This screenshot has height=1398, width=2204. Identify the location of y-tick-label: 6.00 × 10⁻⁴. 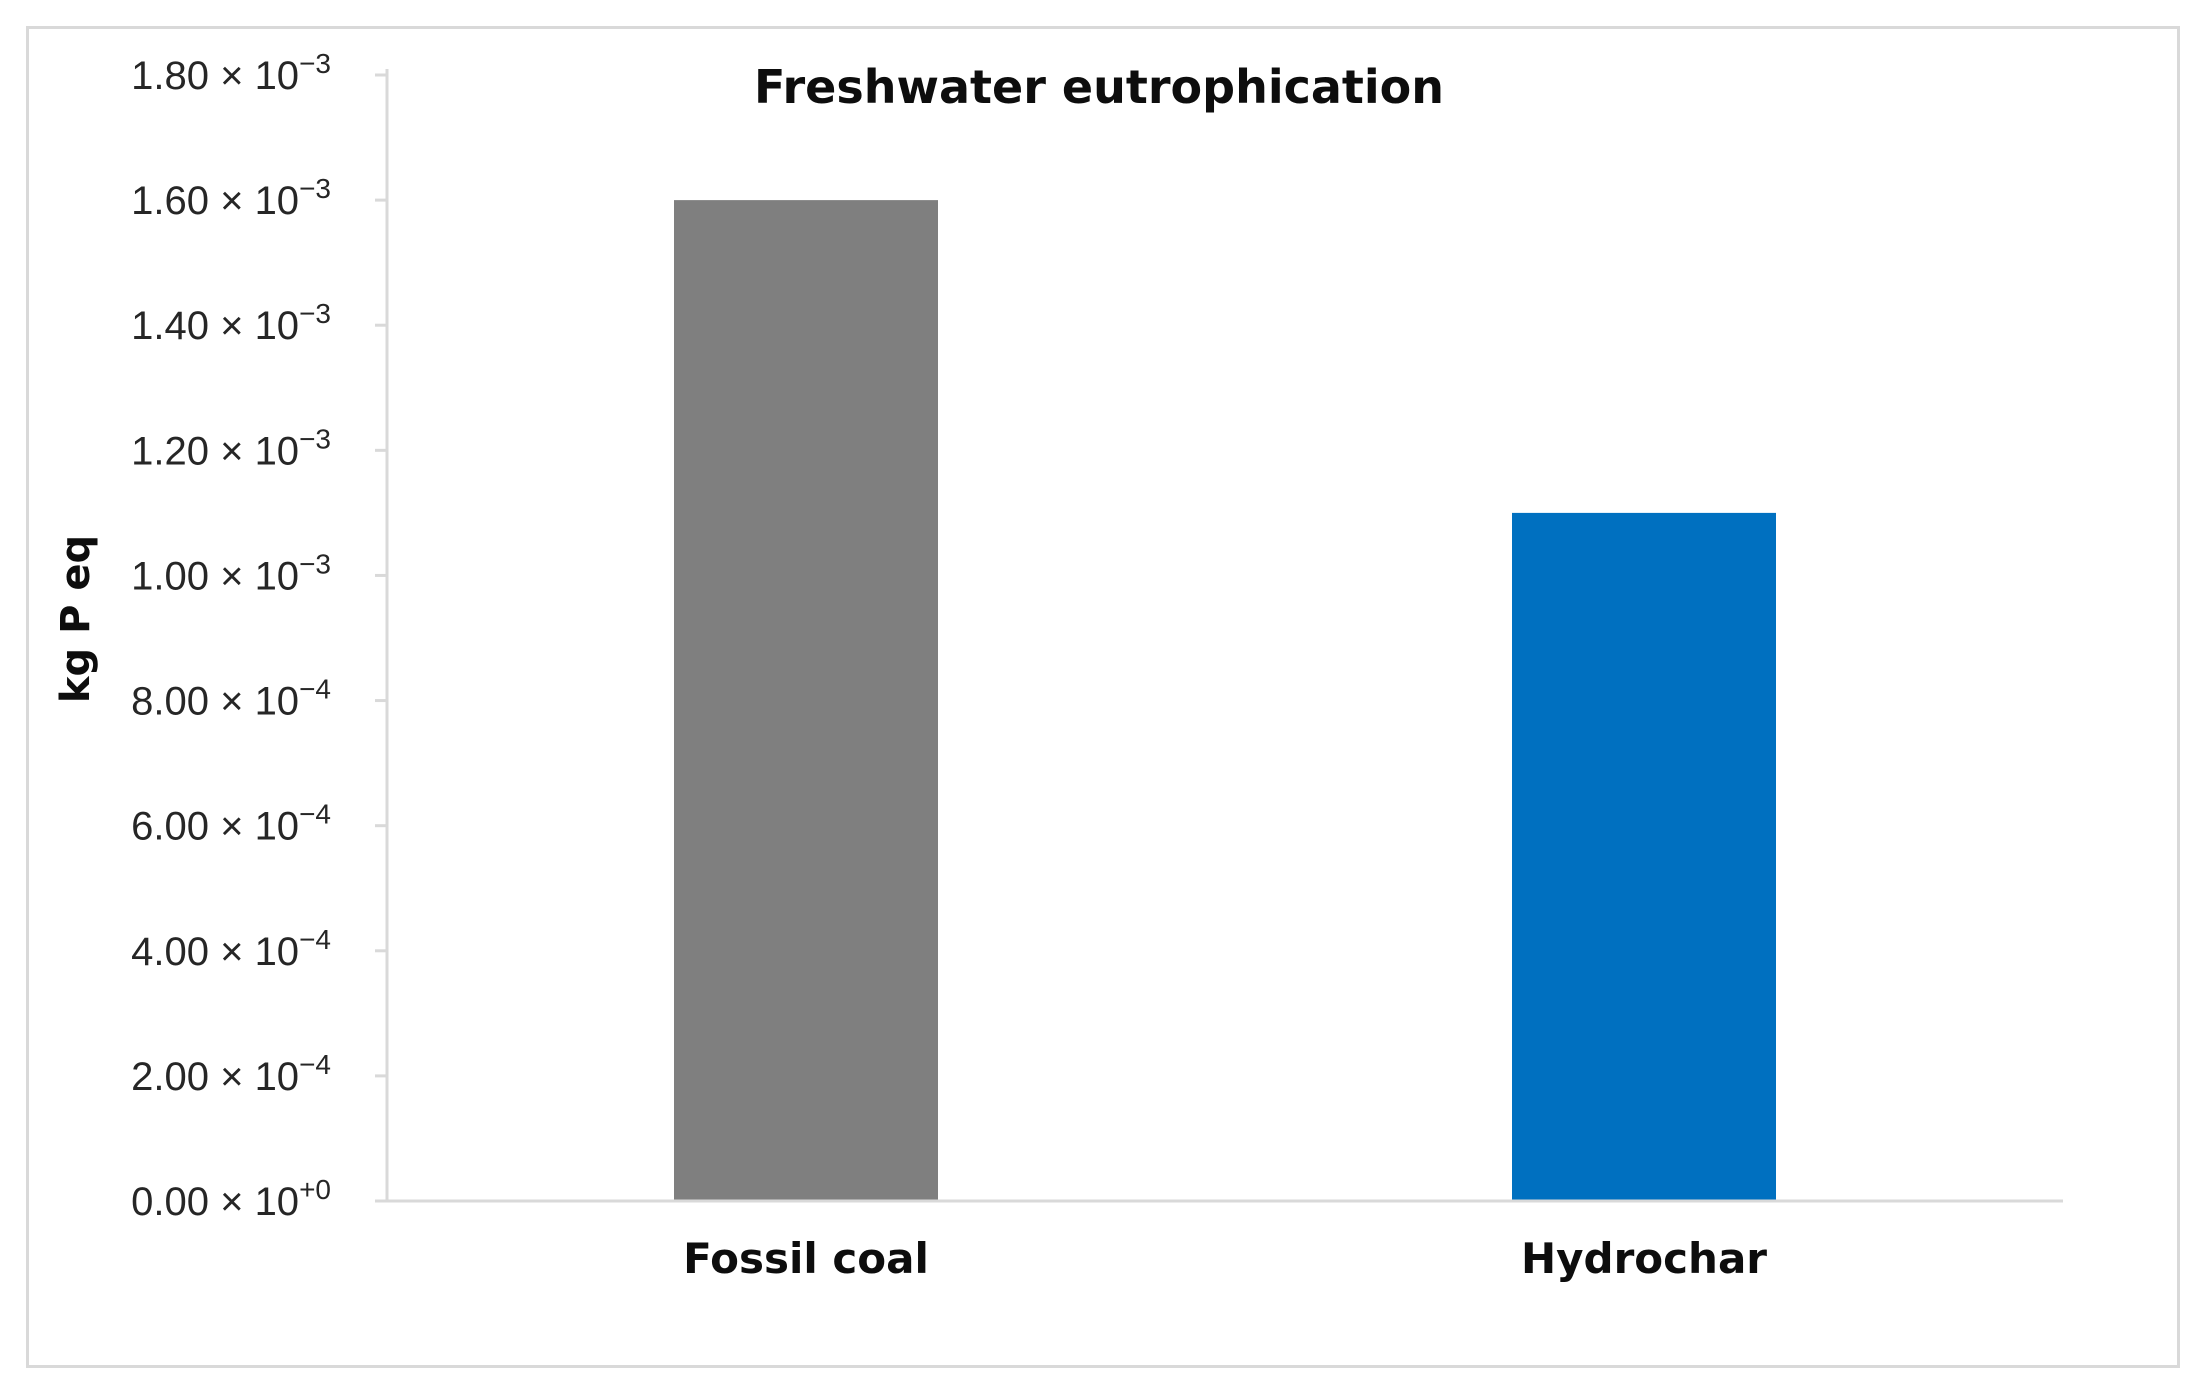
(231, 824).